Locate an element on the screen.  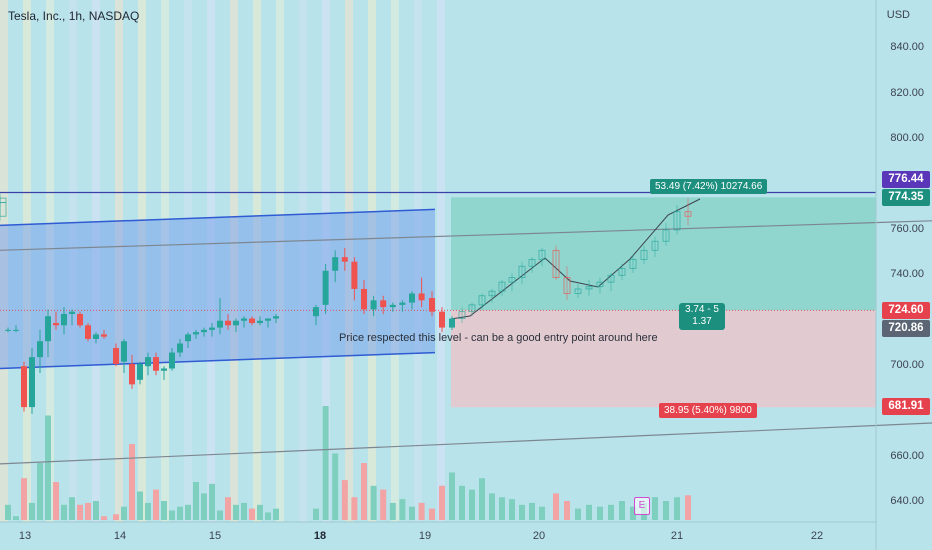
time-tick: 15 is located at coordinates (215, 536).